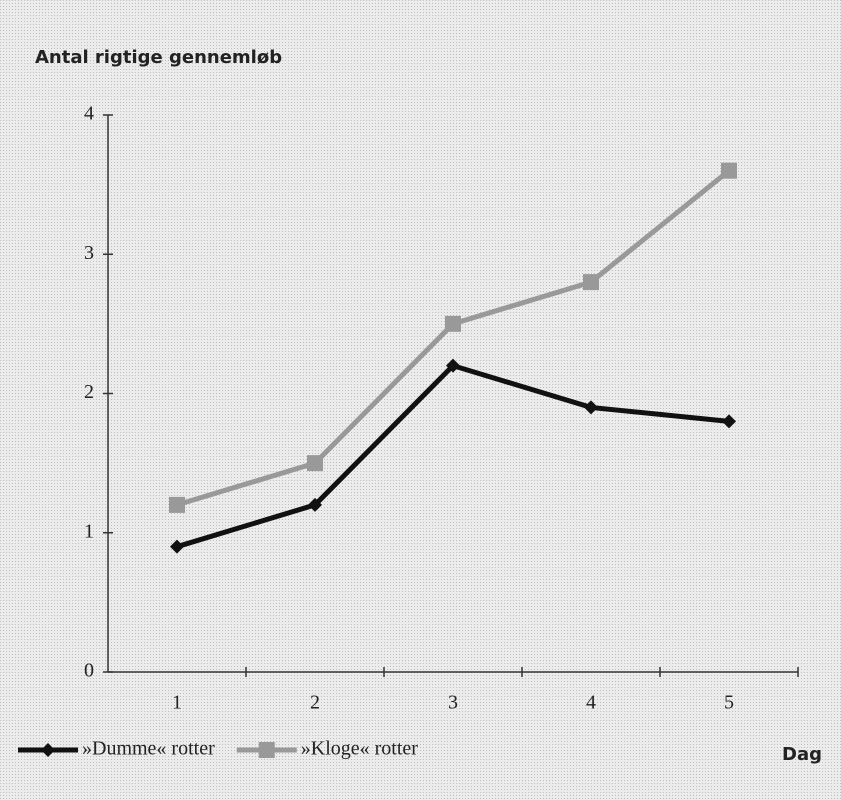 This screenshot has width=841, height=800. What do you see at coordinates (591, 703) in the screenshot?
I see `x-tick-label: 4` at bounding box center [591, 703].